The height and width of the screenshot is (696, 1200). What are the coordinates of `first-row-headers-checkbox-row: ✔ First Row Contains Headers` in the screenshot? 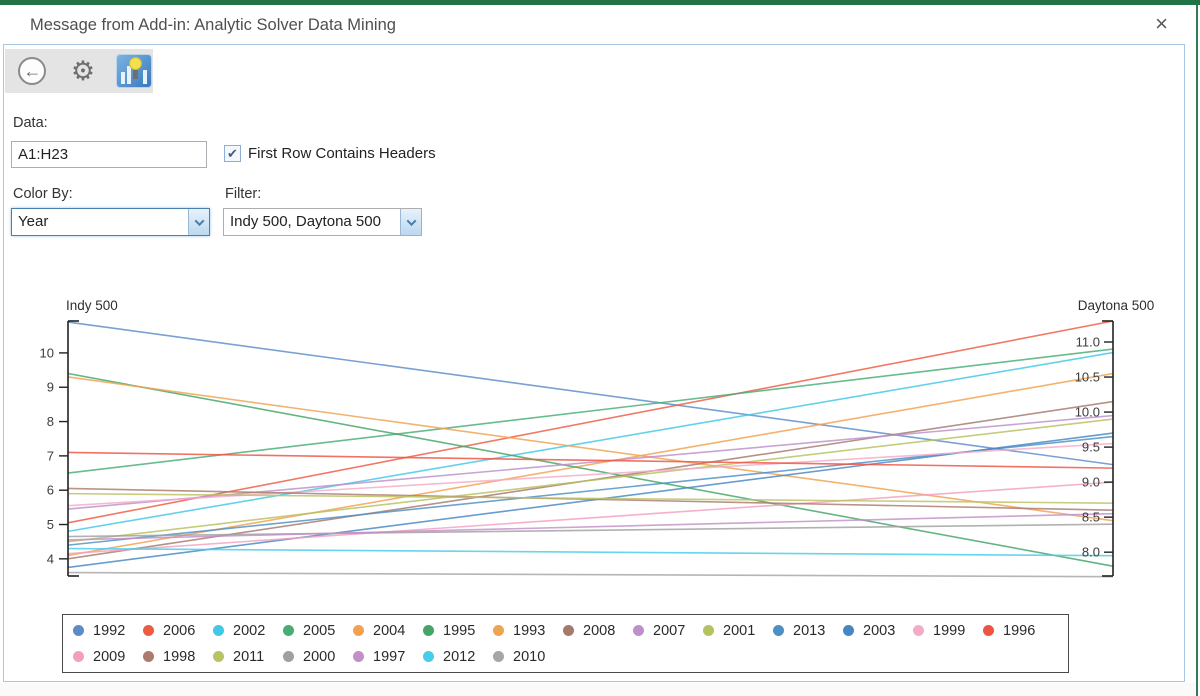 It's located at (330, 153).